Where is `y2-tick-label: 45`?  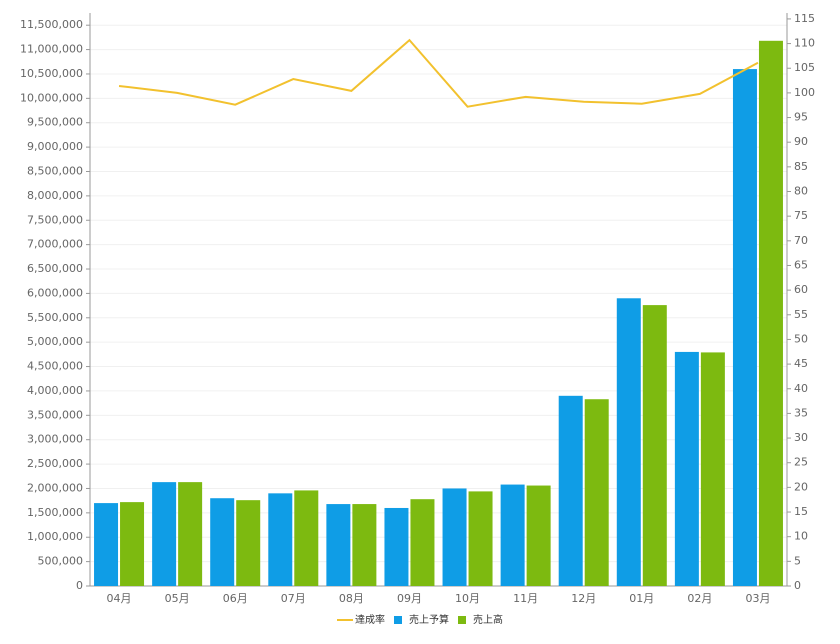
y2-tick-label: 45 is located at coordinates (801, 363).